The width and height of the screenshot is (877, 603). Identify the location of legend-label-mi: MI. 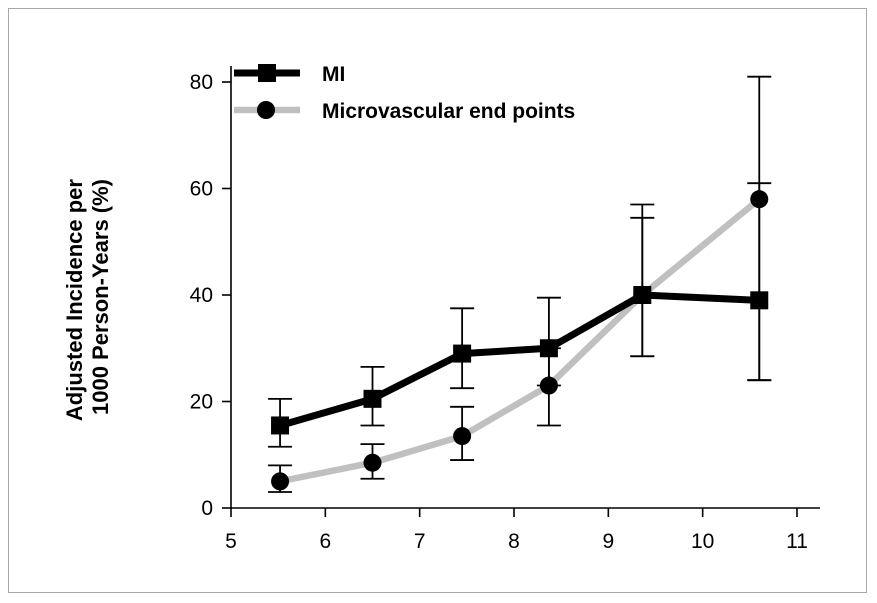
(333, 74).